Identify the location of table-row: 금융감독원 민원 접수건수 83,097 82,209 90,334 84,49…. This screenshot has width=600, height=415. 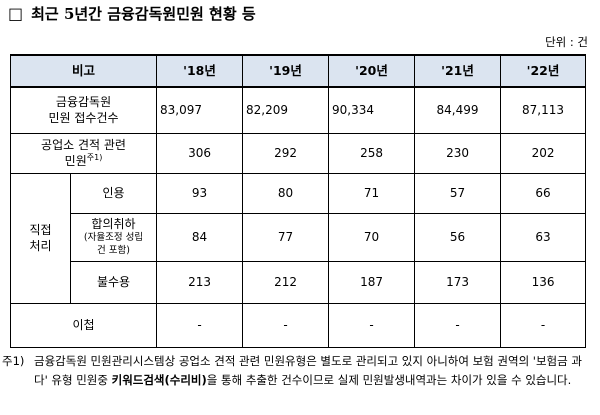
(298, 110).